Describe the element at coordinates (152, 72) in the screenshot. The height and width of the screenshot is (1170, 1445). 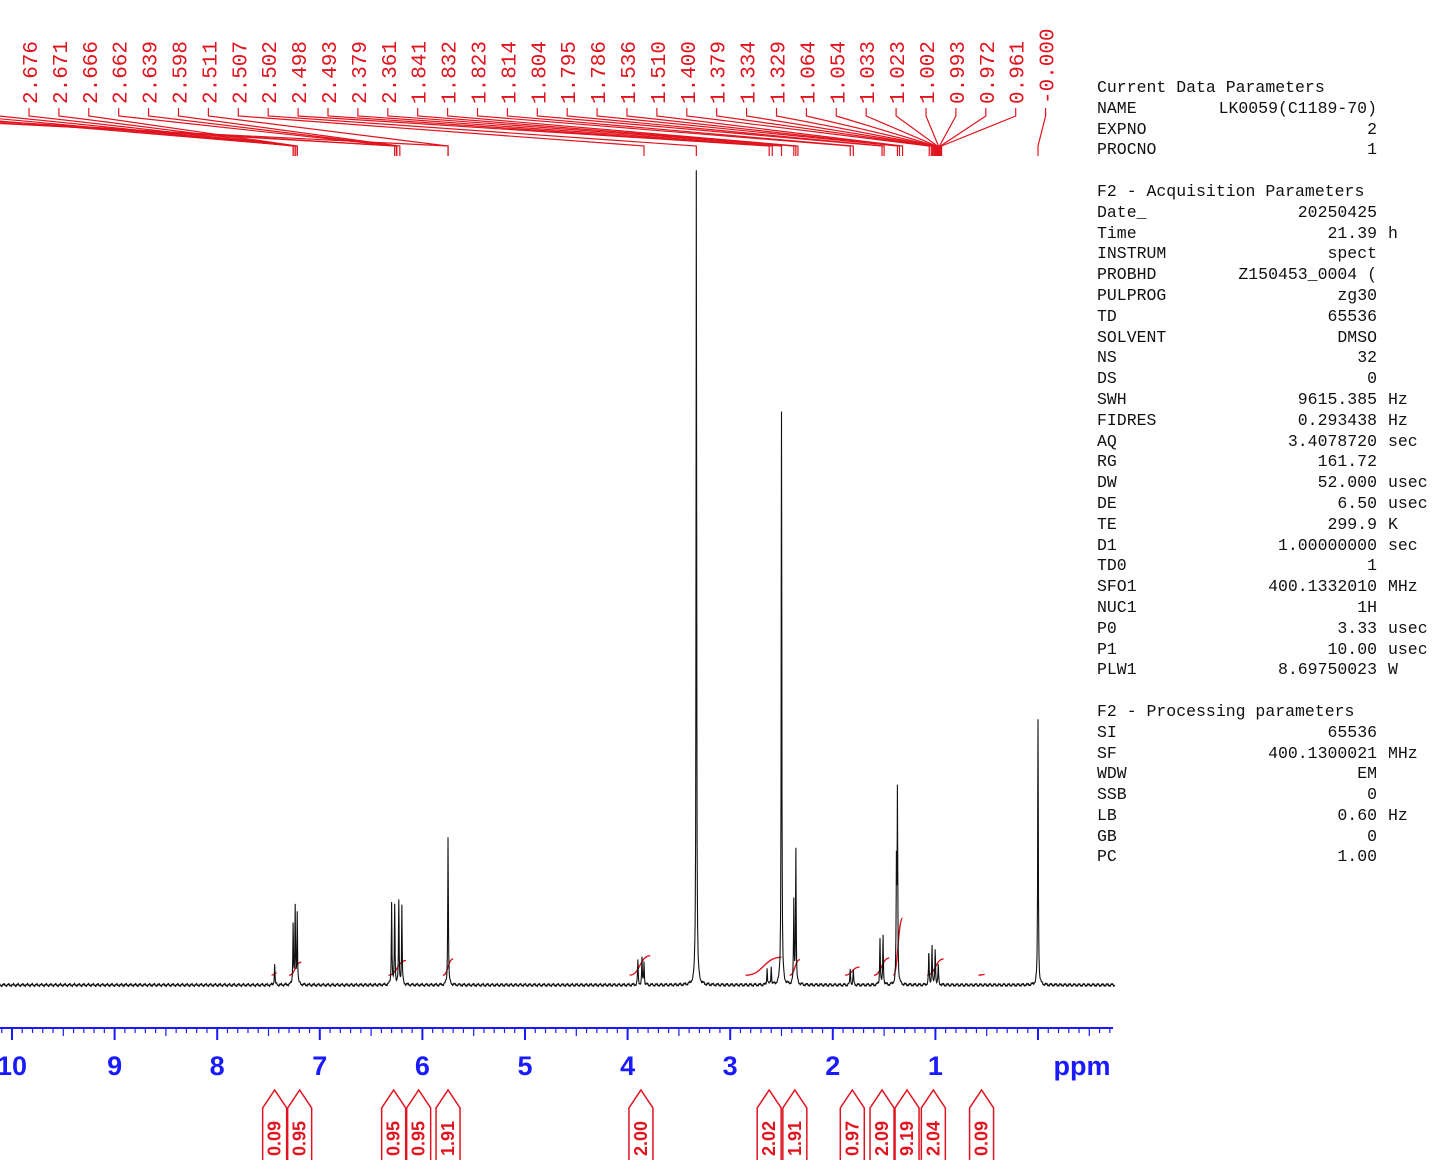
I see `peak-label: 2.639` at that location.